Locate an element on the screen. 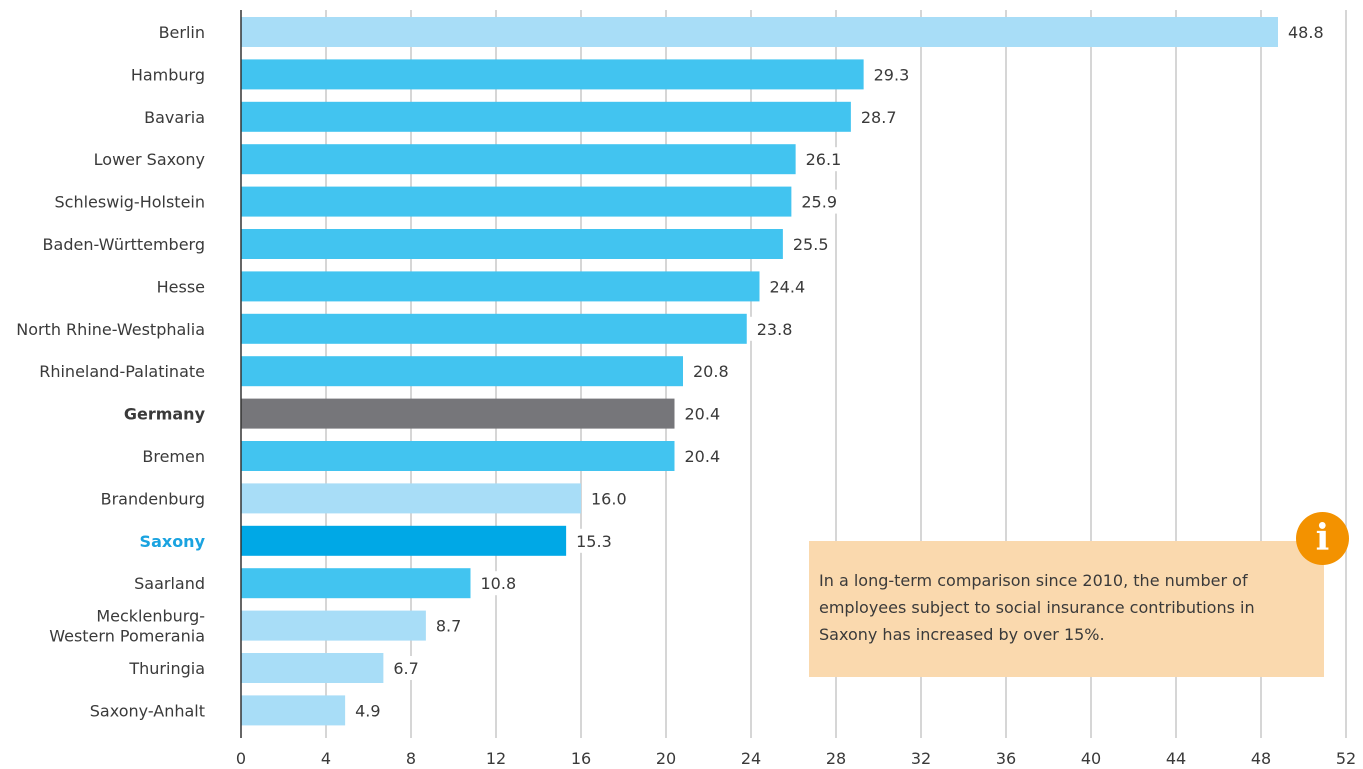  value-label: 28.7 is located at coordinates (879, 117).